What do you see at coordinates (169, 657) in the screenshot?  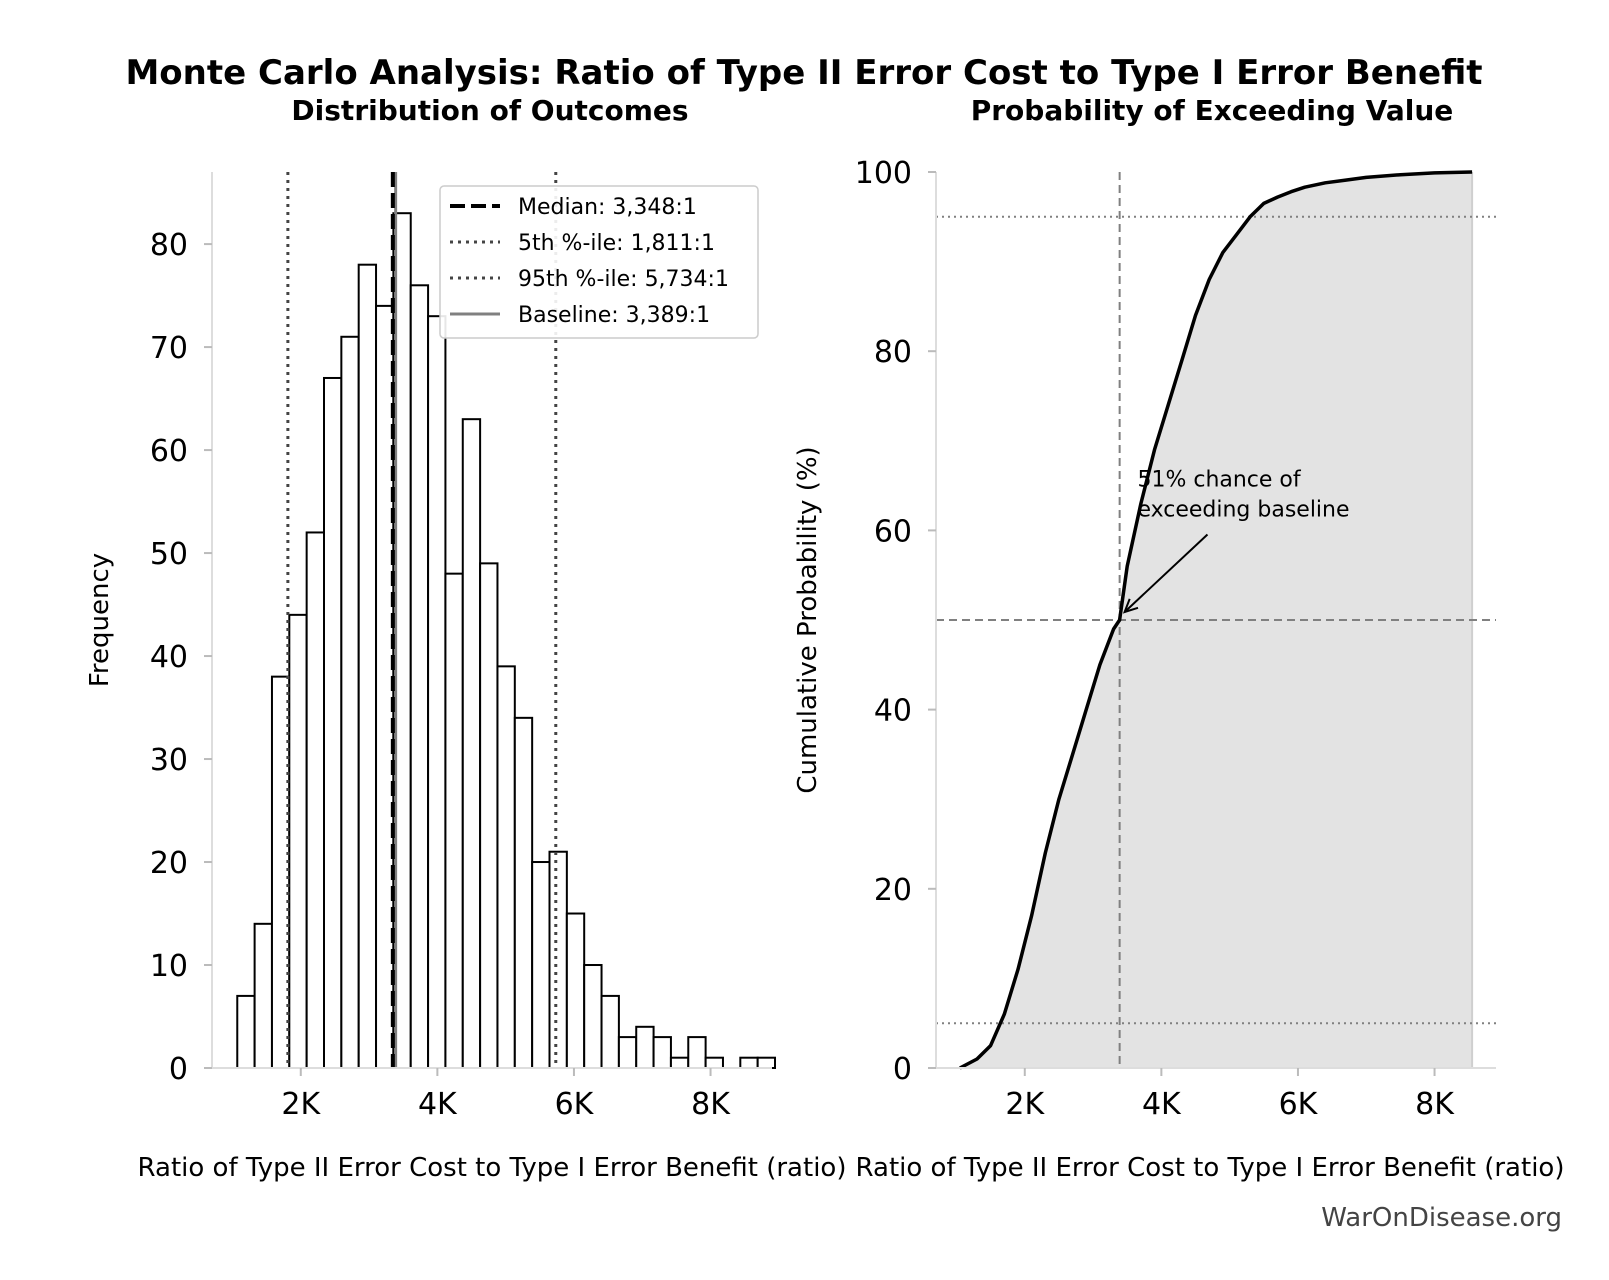 I see `histogram-y-tick-label: 40` at bounding box center [169, 657].